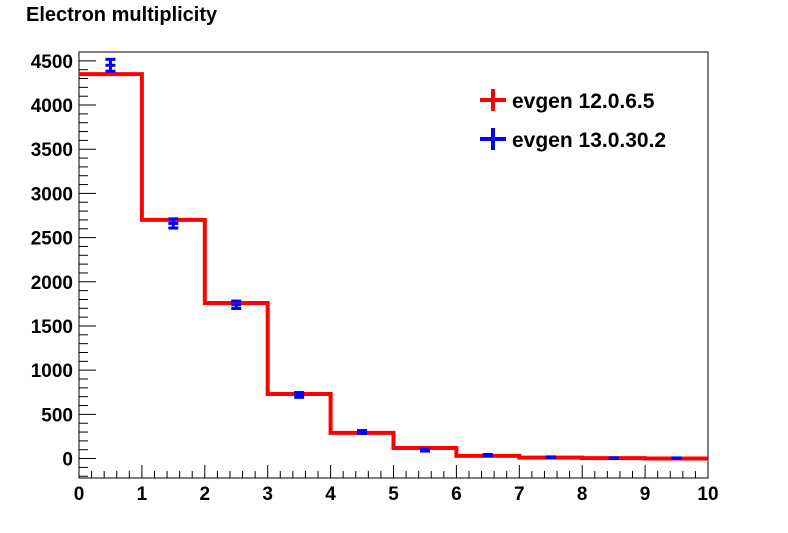  Describe the element at coordinates (707, 494) in the screenshot. I see `x-tick-label: 10` at that location.